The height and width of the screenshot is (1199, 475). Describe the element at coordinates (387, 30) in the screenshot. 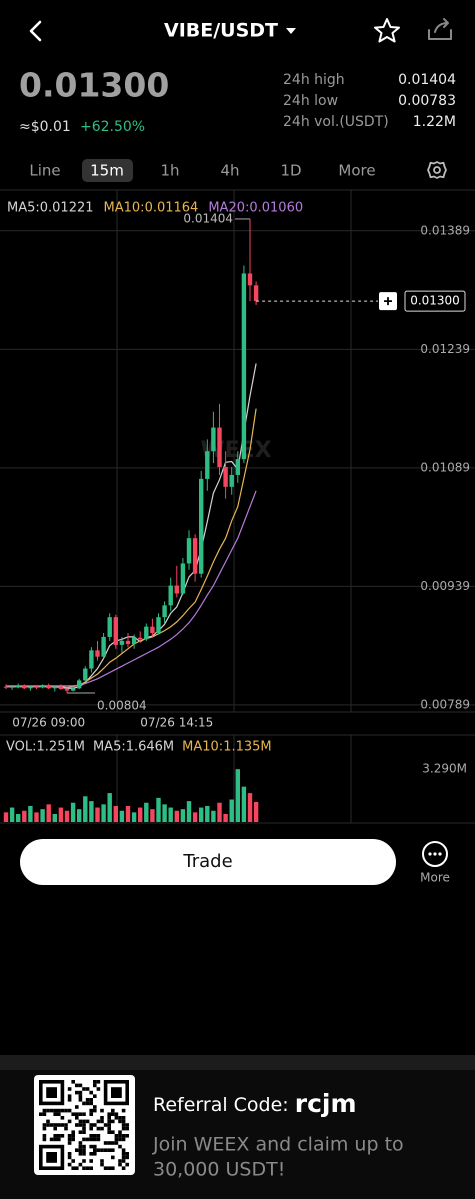

I see `favorite-button` at that location.